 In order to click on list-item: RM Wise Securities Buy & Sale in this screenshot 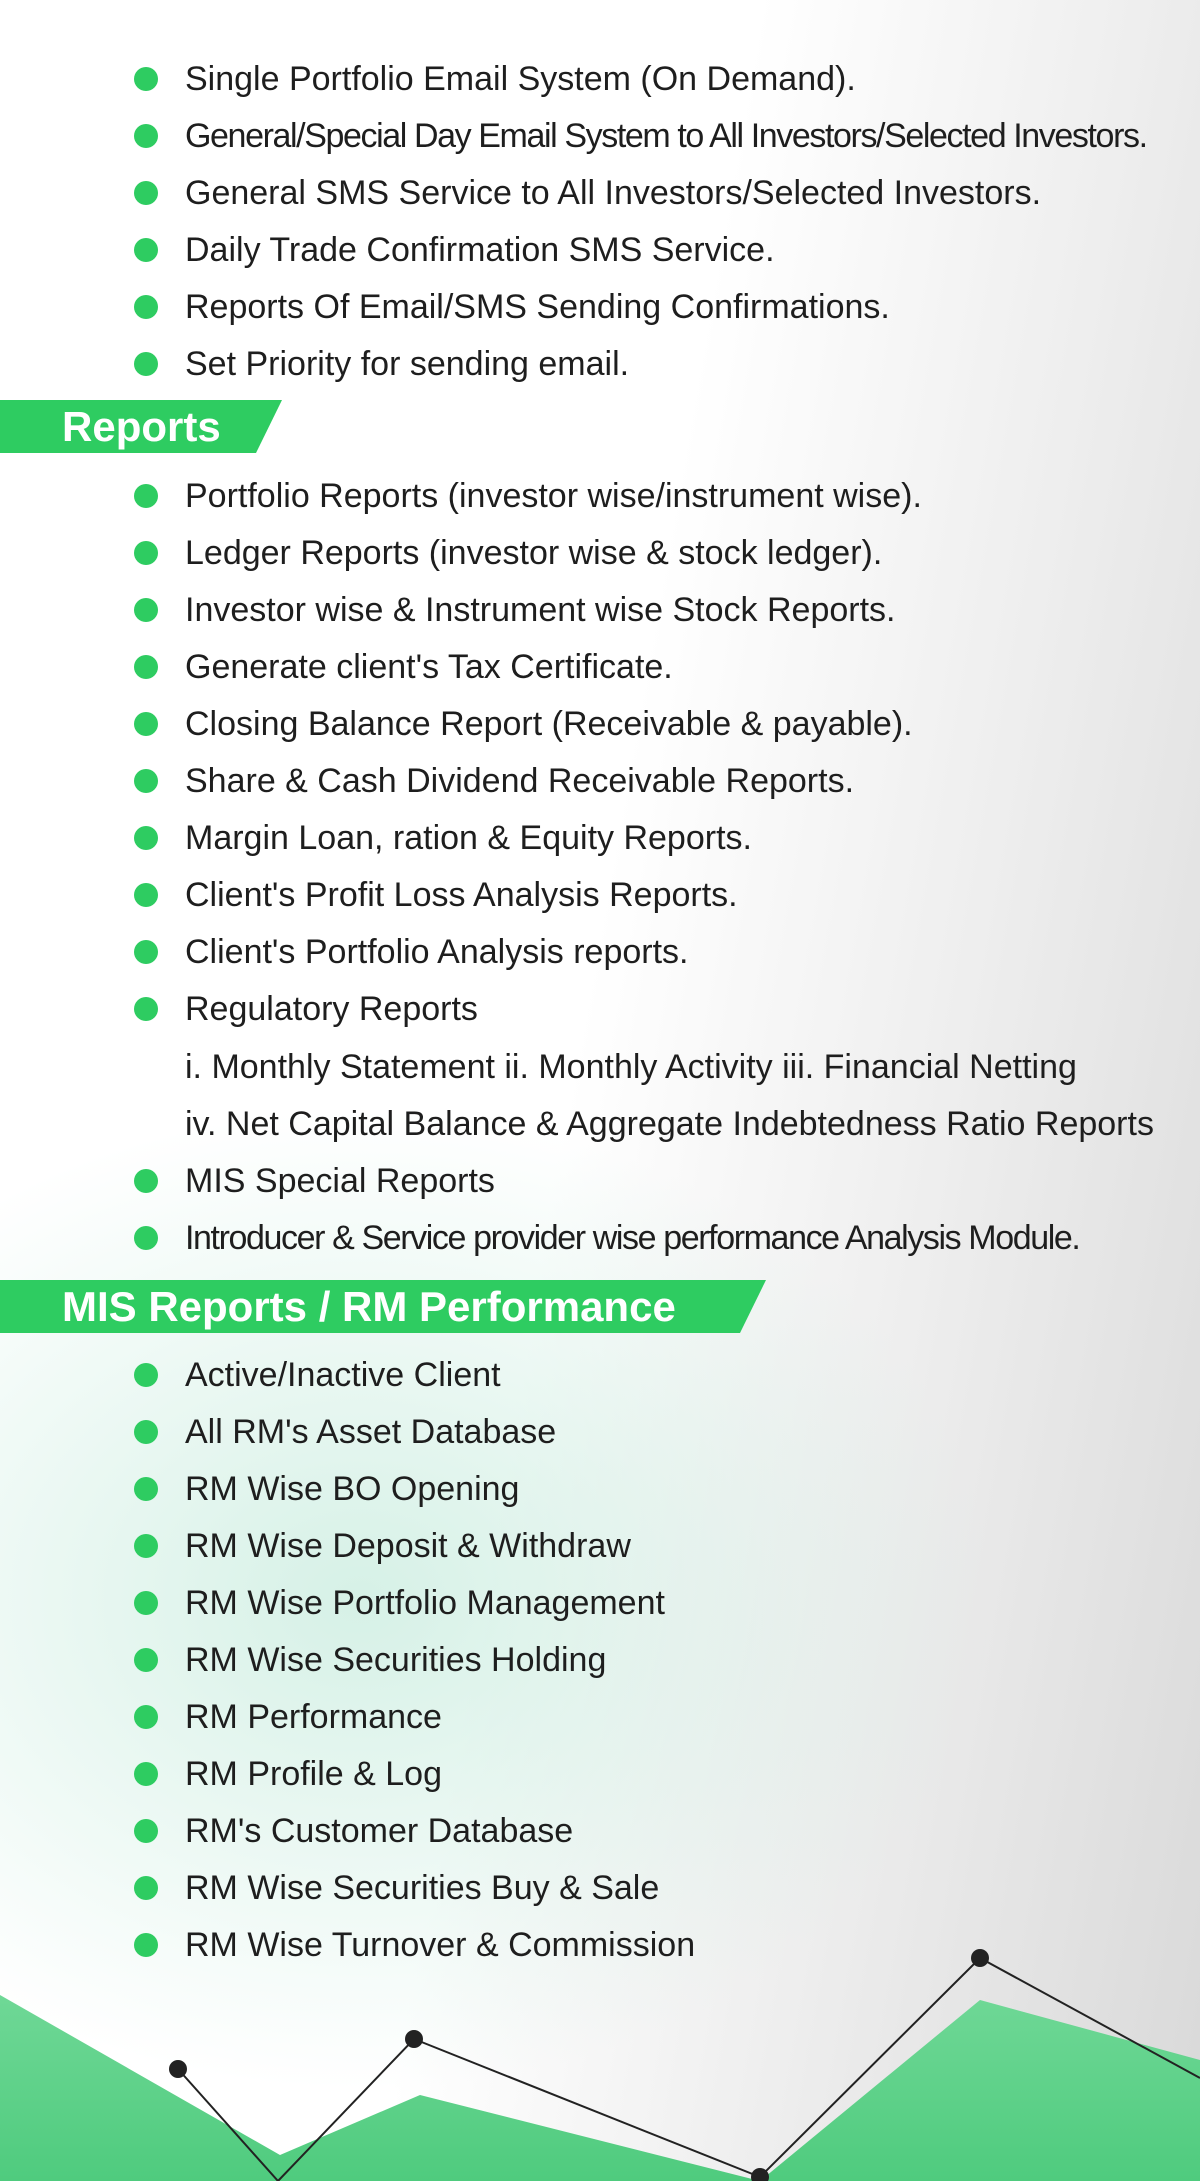, I will do `click(600, 1888)`.